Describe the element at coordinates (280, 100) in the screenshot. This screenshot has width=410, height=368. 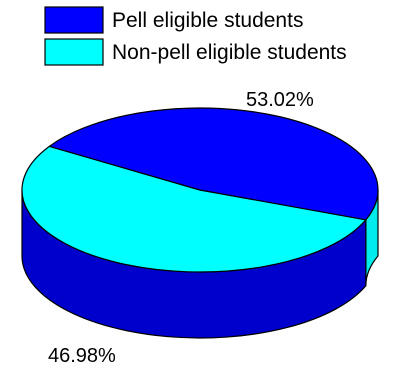
I see `data-label-non-pell: 53.02%` at that location.